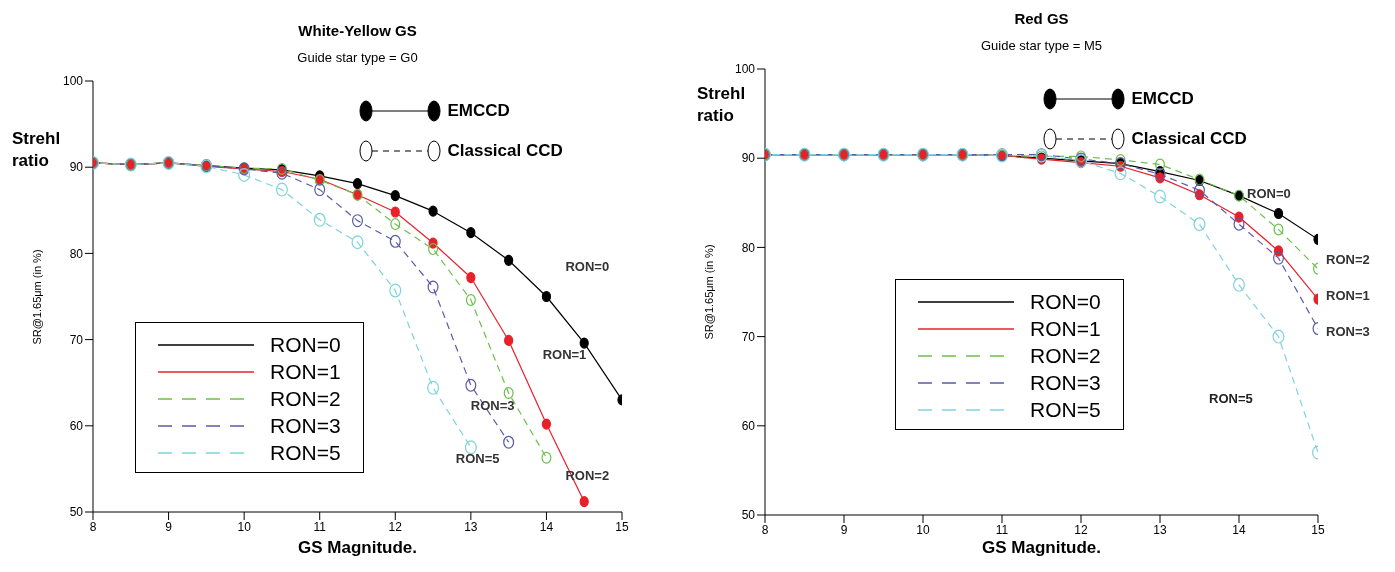 This screenshot has height=572, width=1395. I want to click on chart-title: White-Yellow GS, so click(357, 30).